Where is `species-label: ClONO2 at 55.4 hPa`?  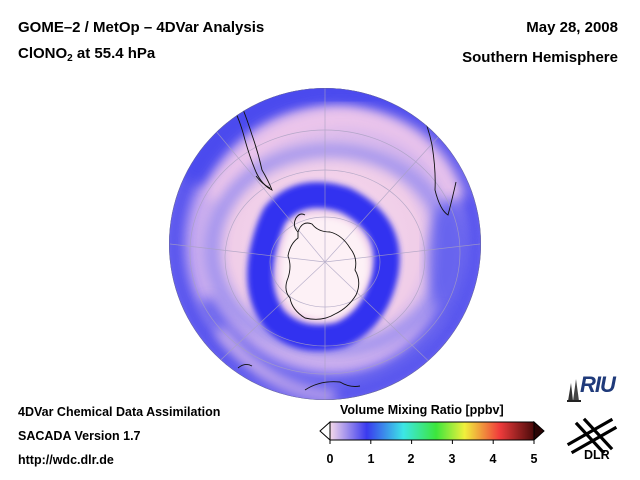 species-label: ClONO2 at 55.4 hPa is located at coordinates (87, 54).